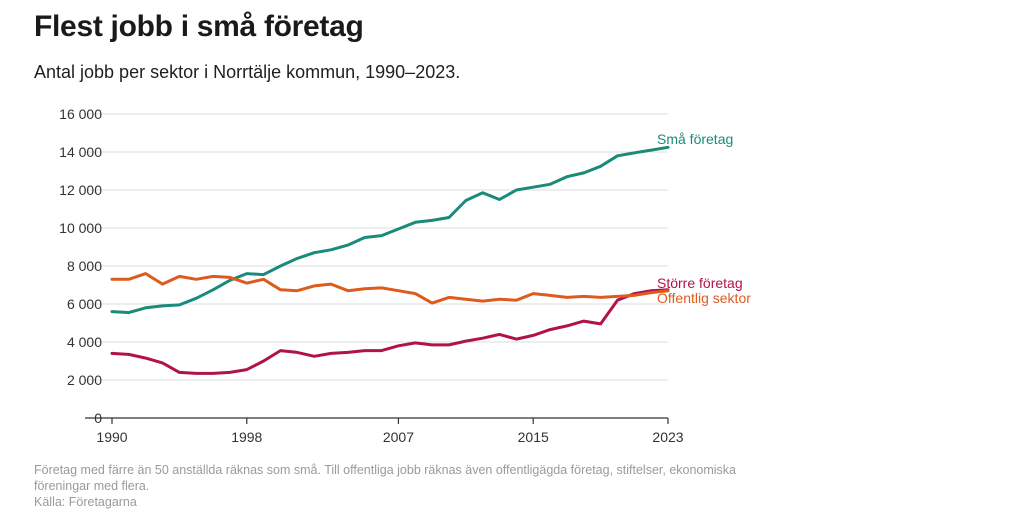 The height and width of the screenshot is (525, 1024). Describe the element at coordinates (199, 26) in the screenshot. I see `chart-title: Flest jobb i små företag` at that location.